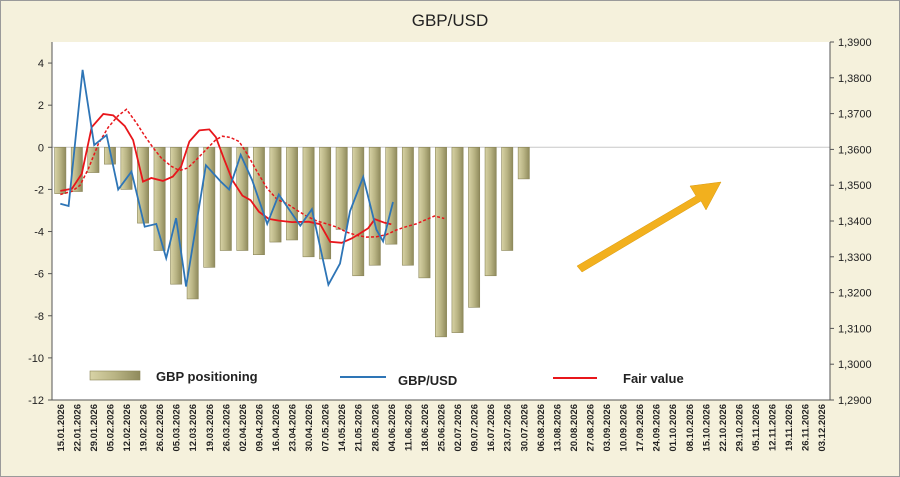  Describe the element at coordinates (756, 427) in the screenshot. I see `x-tick-label: 05.11.2026` at that location.